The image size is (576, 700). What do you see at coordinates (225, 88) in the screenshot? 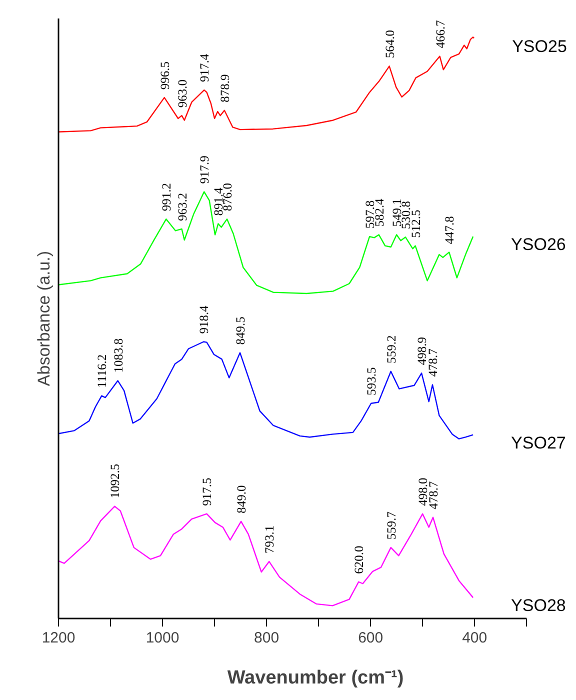
I see `annotation: 878.9` at bounding box center [225, 88].